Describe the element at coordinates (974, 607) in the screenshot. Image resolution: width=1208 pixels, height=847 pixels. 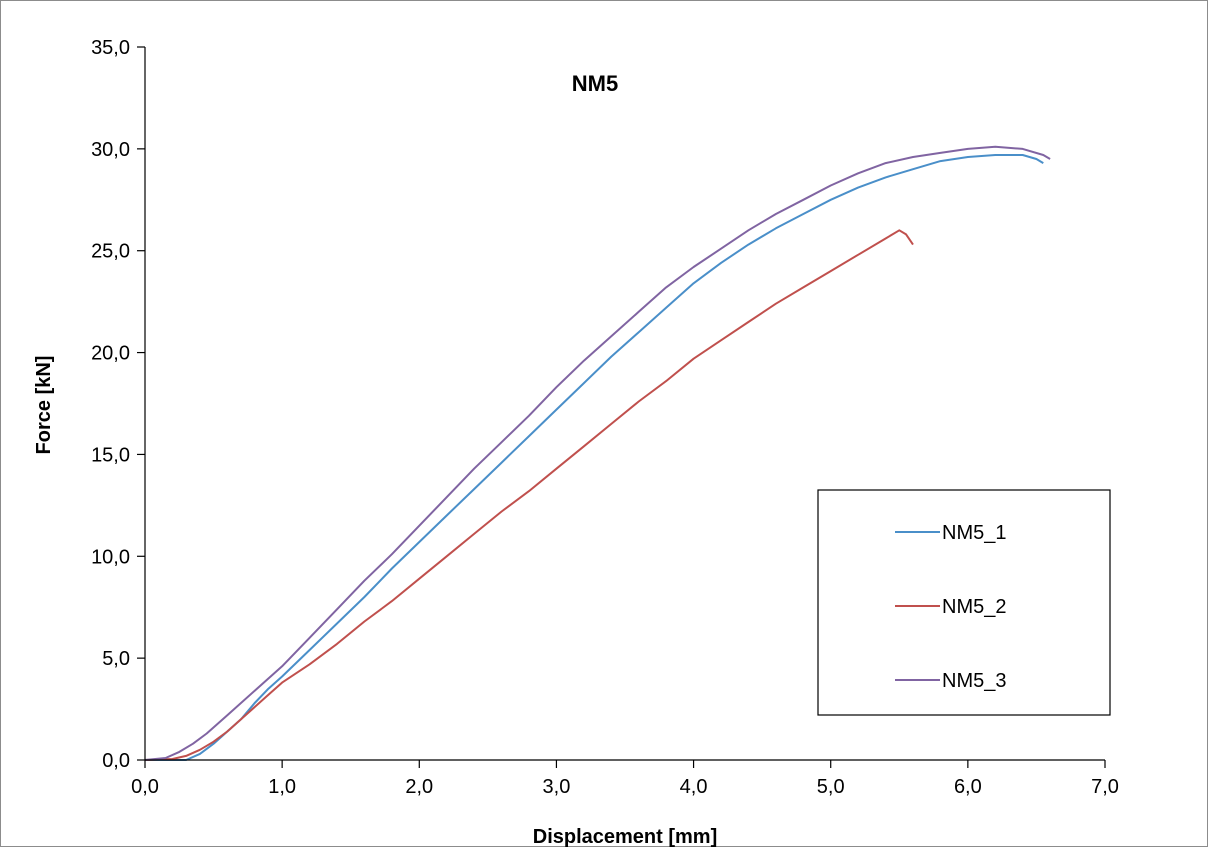
I see `legend-label: NM5_2` at that location.